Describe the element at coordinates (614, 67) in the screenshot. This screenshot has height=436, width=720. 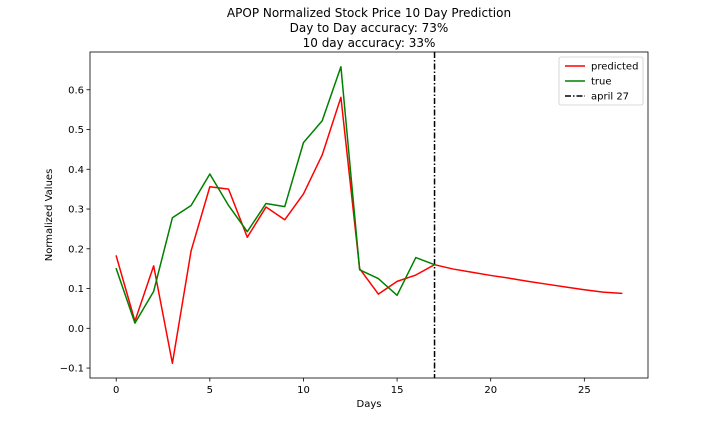
I see `legend-predicted-label: predicted` at that location.